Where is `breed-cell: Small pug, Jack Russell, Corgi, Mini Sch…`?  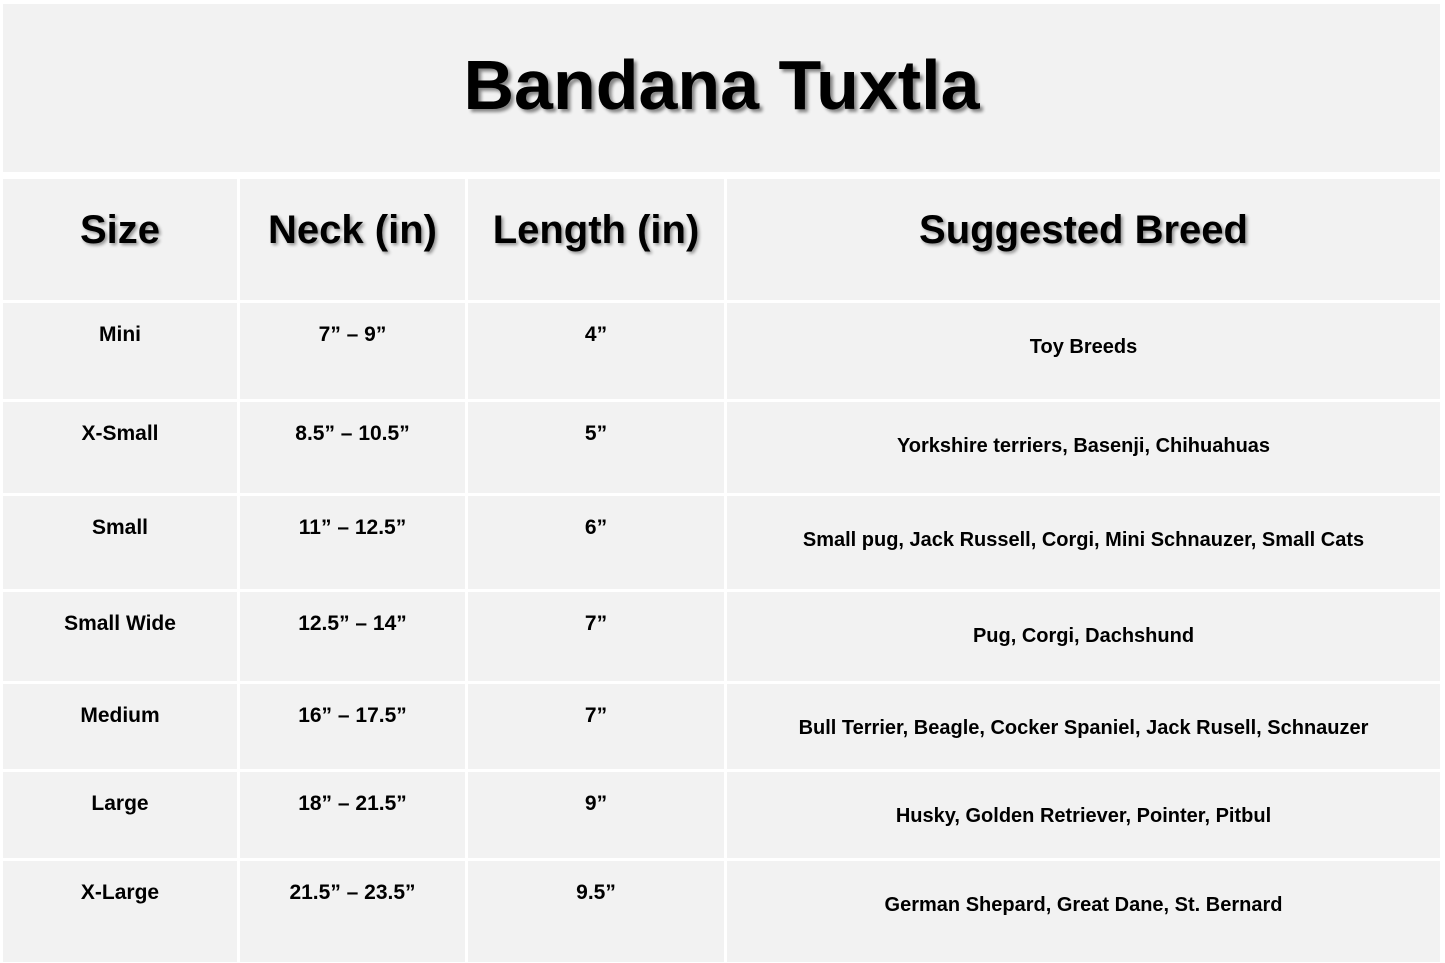 breed-cell: Small pug, Jack Russell, Corgi, Mini Sch… is located at coordinates (1083, 542).